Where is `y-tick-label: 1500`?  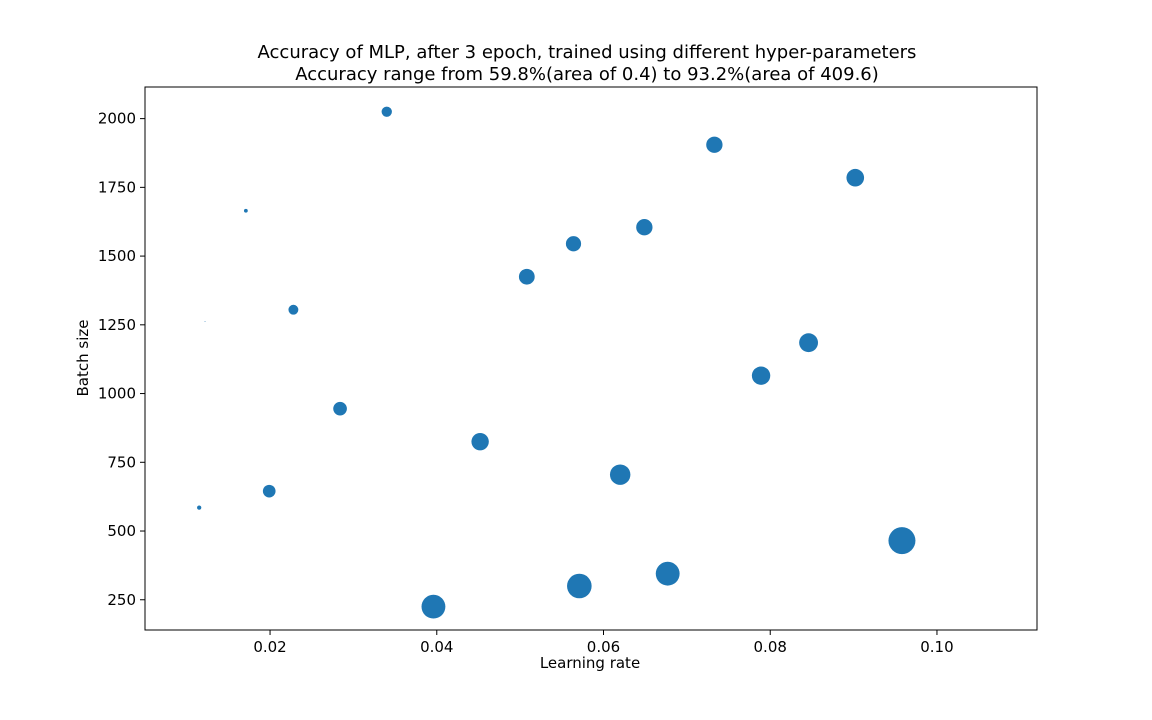 y-tick-label: 1500 is located at coordinates (117, 256).